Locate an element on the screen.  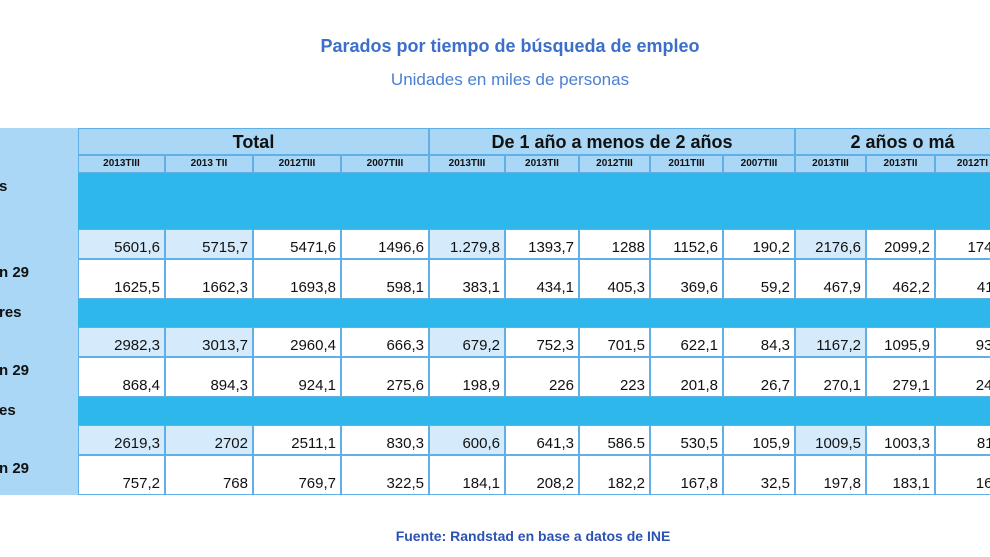
value-cell: 2511,1 is located at coordinates (297, 440).